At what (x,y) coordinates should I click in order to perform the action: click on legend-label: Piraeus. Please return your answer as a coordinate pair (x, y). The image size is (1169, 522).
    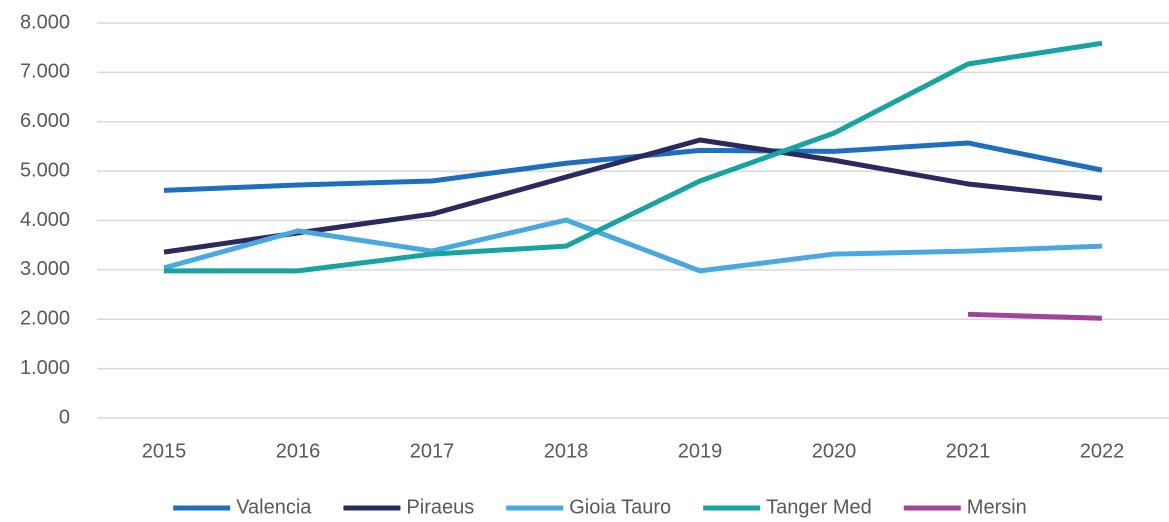
    Looking at the image, I should click on (440, 507).